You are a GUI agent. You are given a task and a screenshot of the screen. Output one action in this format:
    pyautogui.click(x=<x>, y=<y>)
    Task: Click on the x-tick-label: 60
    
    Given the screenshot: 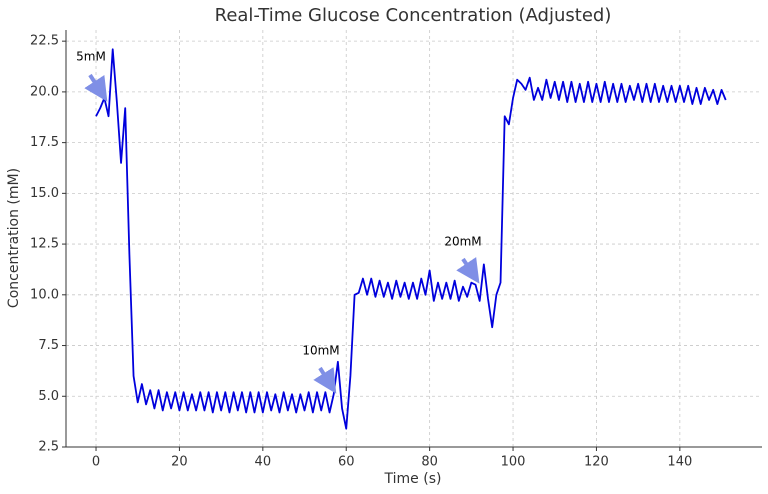 What is the action you would take?
    pyautogui.click(x=346, y=462)
    